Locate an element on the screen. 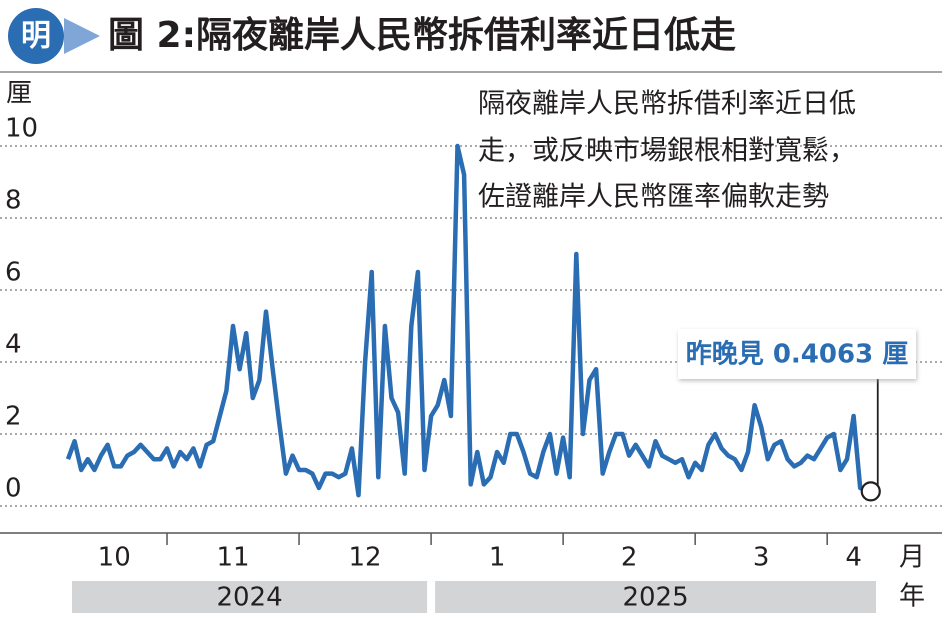  logo: 明 is located at coordinates (36, 36).